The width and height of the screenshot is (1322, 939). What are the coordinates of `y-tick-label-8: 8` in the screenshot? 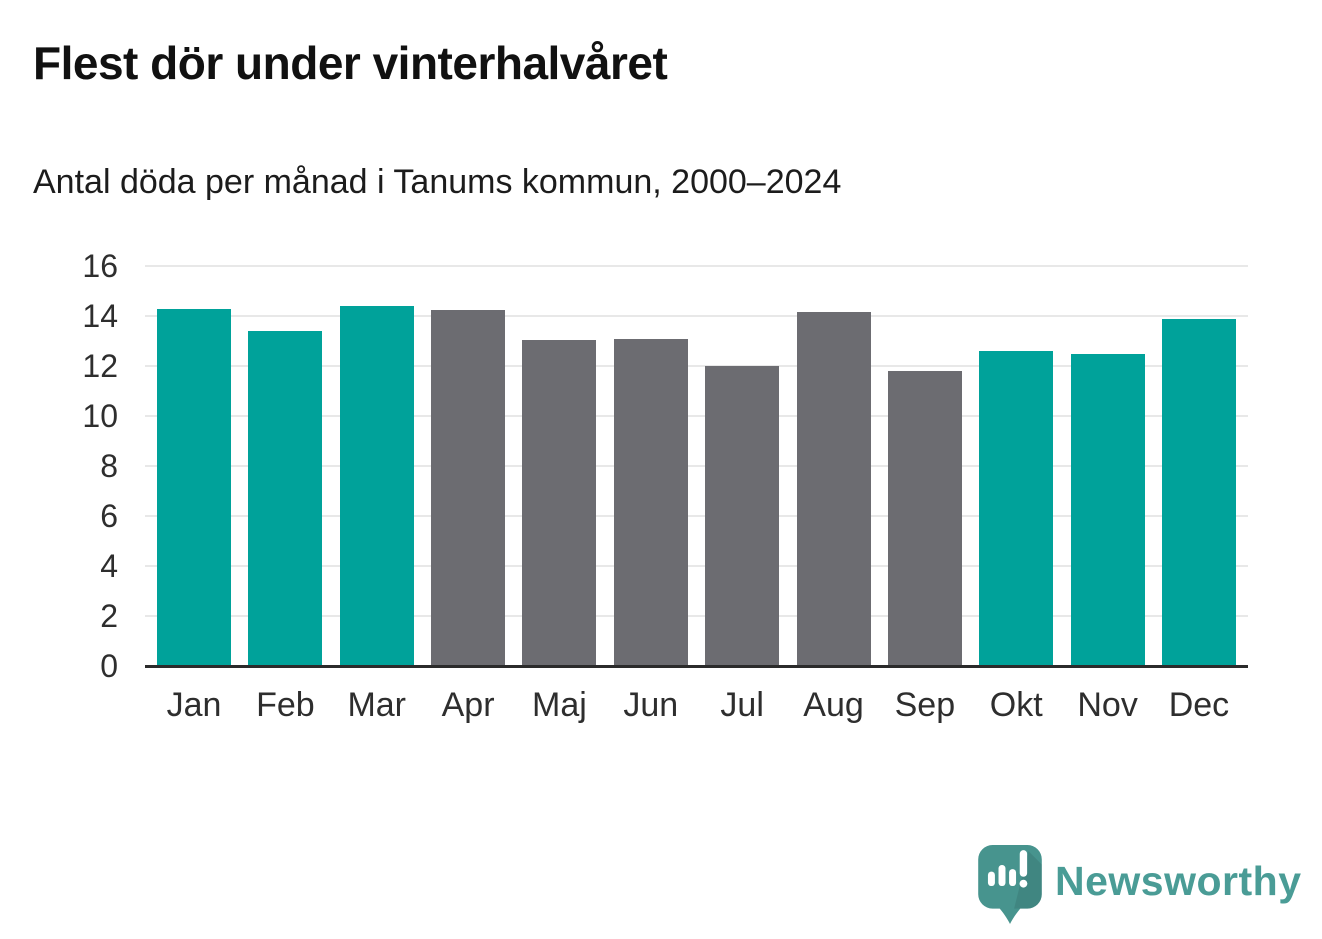 It's located at (109, 466).